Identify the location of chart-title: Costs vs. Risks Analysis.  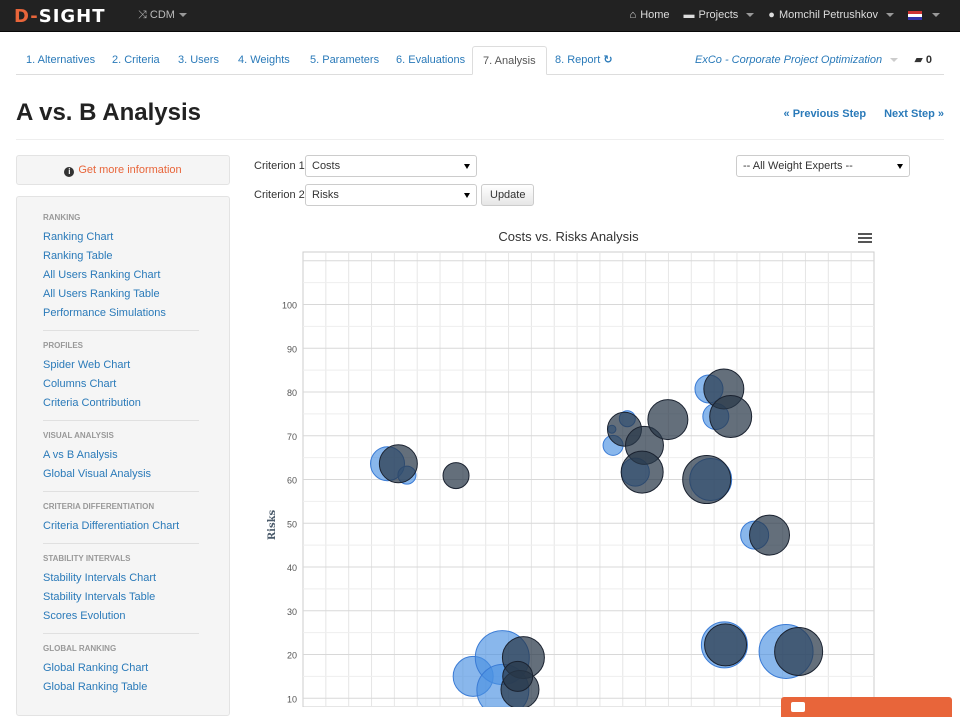
(568, 236).